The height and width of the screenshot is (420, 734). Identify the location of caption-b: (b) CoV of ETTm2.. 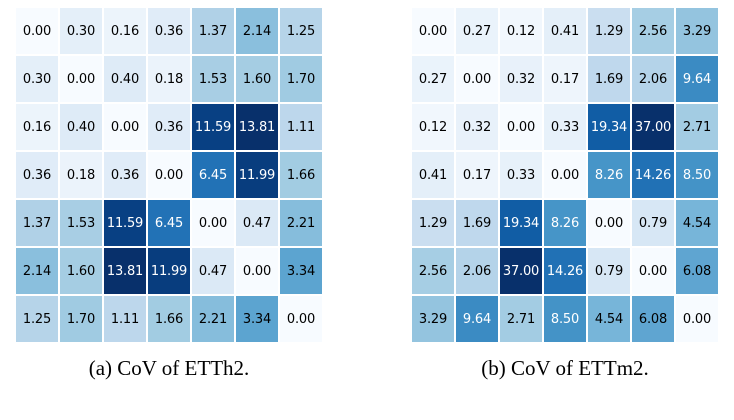
(565, 368).